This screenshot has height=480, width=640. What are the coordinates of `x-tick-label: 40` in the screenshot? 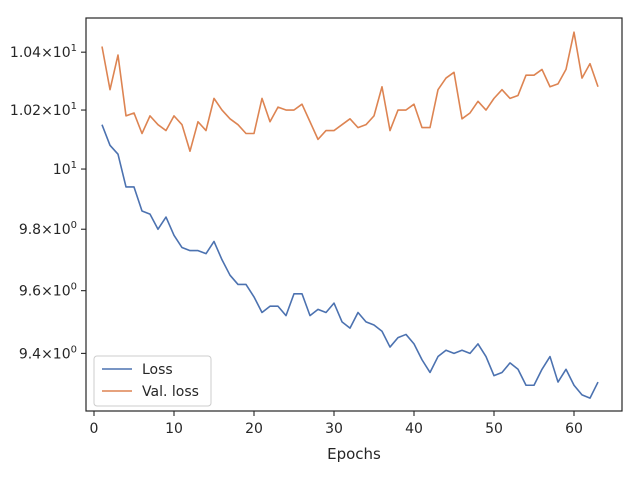 It's located at (414, 429).